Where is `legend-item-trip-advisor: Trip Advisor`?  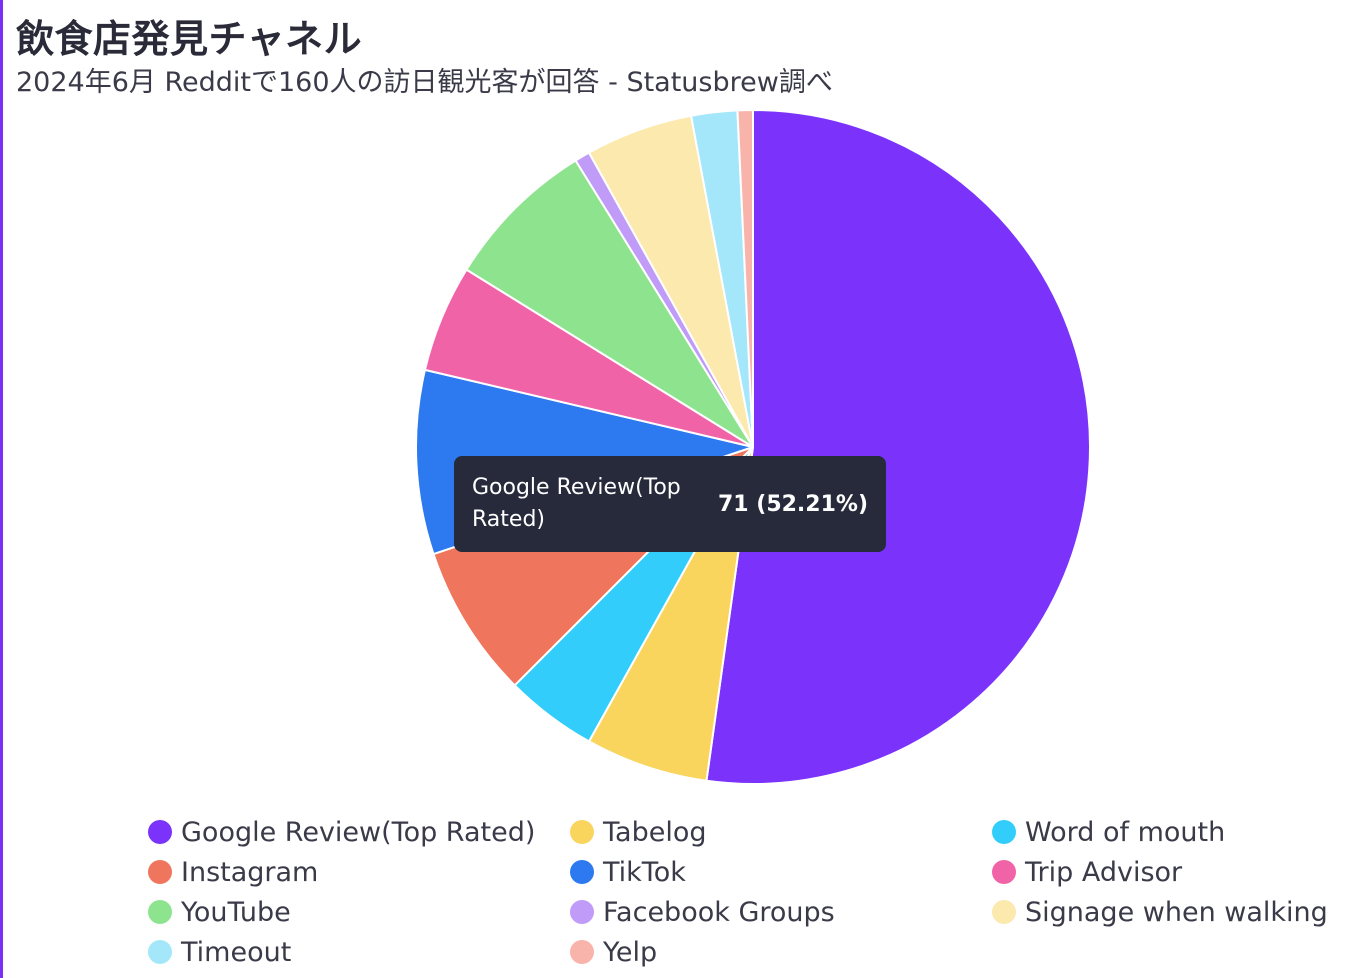 legend-item-trip-advisor: Trip Advisor is located at coordinates (1162, 872).